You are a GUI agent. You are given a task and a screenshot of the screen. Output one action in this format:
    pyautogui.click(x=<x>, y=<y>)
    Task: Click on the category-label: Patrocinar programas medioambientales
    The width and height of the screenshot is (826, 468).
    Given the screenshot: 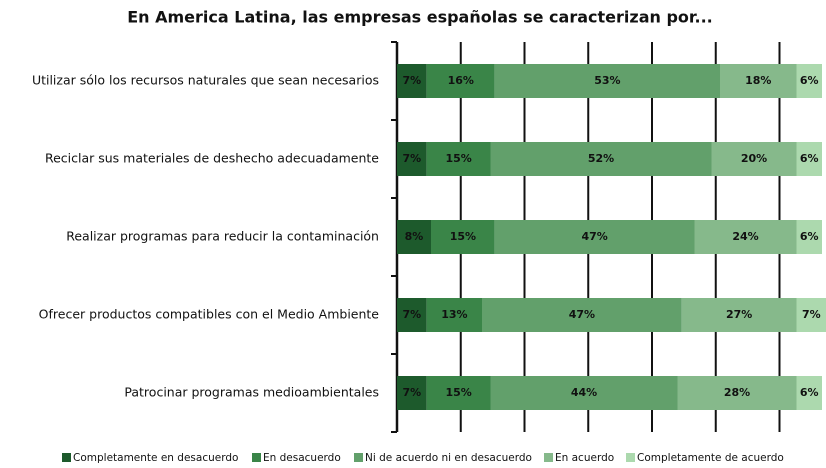 What is the action you would take?
    pyautogui.click(x=251, y=392)
    